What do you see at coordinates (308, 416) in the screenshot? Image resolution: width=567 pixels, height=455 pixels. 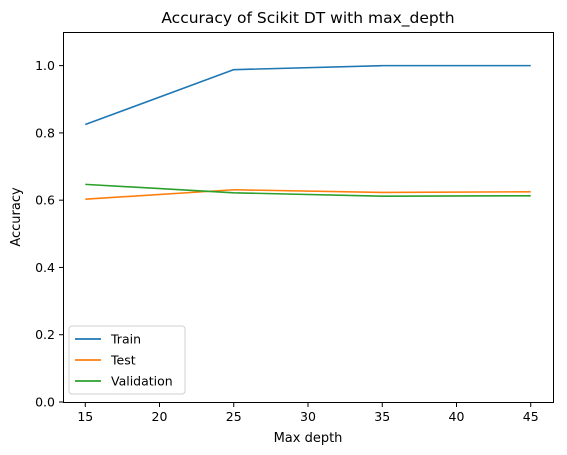 I see `x-tick-label: 30` at bounding box center [308, 416].